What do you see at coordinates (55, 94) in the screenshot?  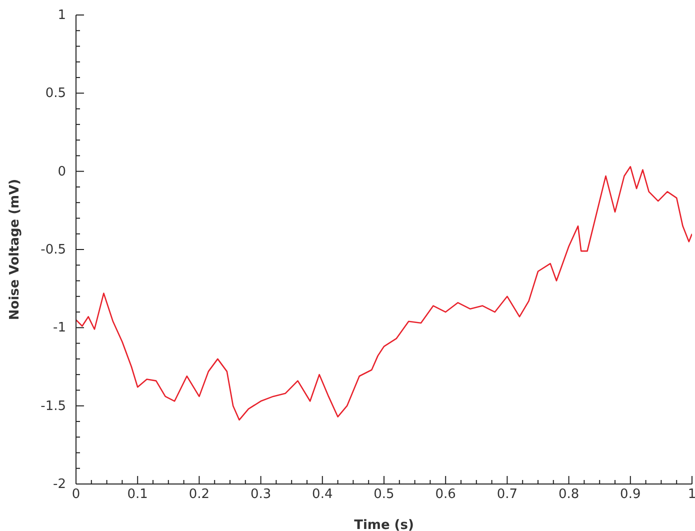 I see `y-tick-label: 0.5` at bounding box center [55, 94].